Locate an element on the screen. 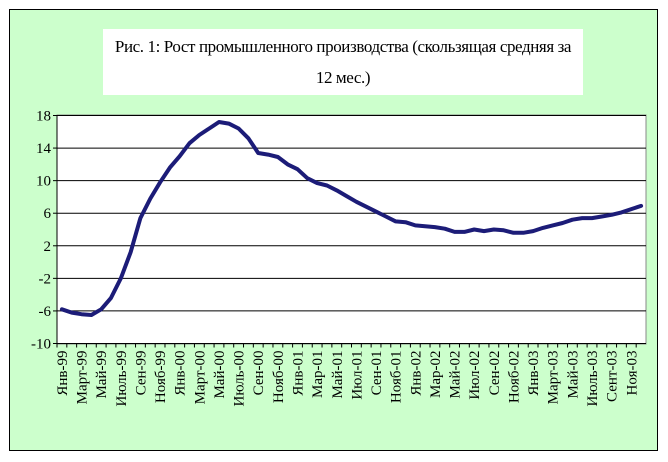  x-tick-label: Мар-02 is located at coordinates (436, 375).